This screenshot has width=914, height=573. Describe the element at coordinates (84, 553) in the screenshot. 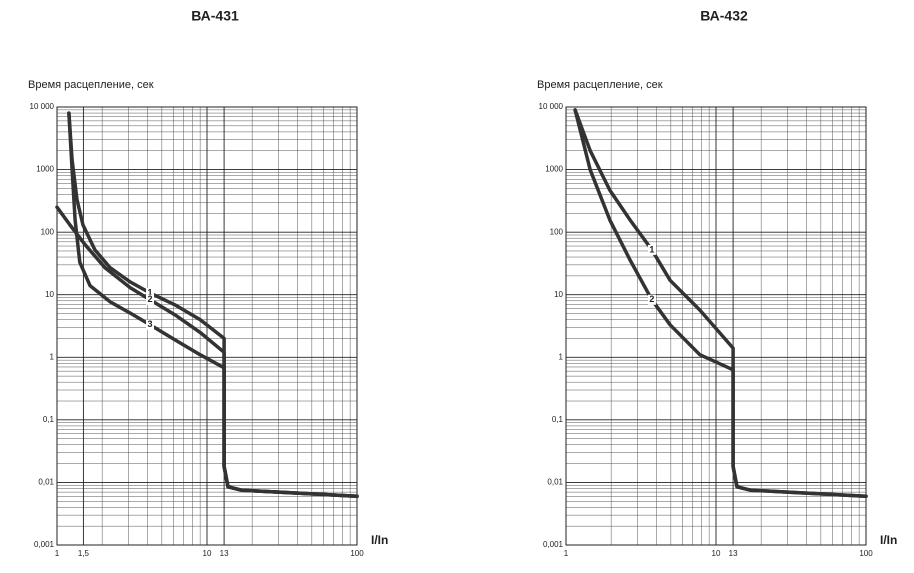

I see `x-tick-label: 1,5` at that location.